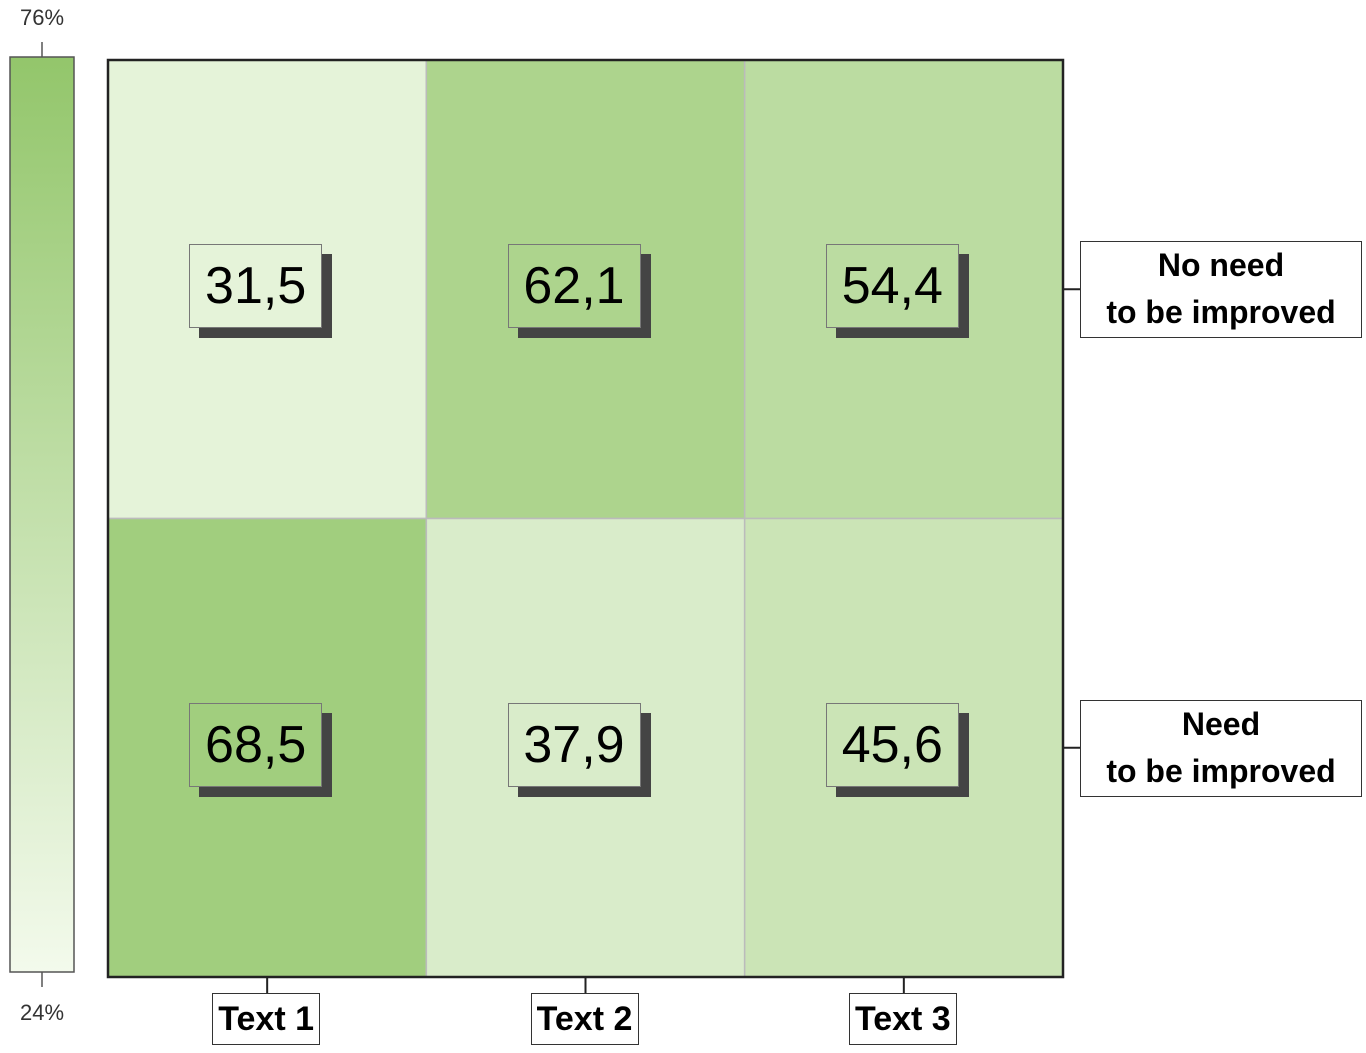 This screenshot has height=1053, width=1366. What do you see at coordinates (584, 1019) in the screenshot?
I see `x-tick-label: Text 2` at bounding box center [584, 1019].